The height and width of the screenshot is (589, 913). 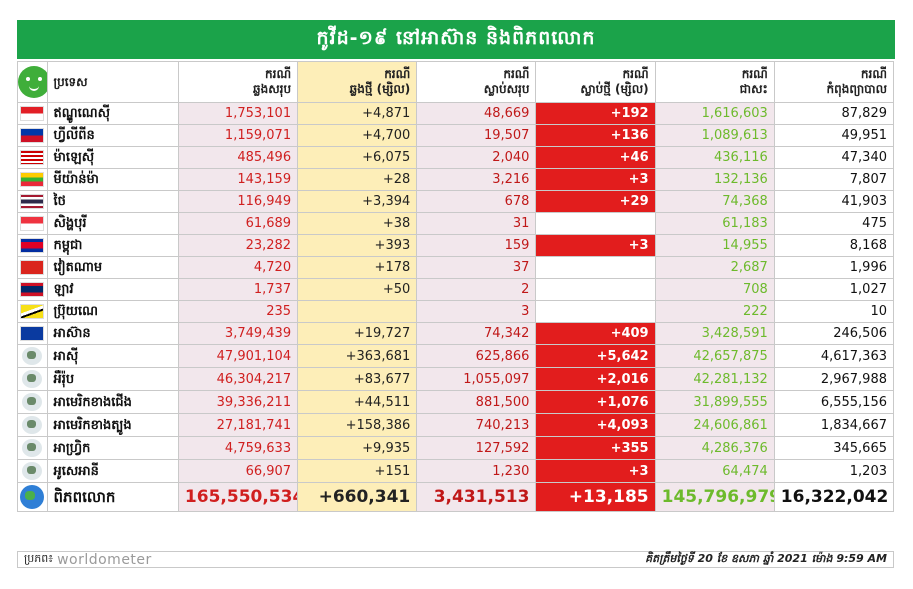 What do you see at coordinates (476, 448) in the screenshot?
I see `total-deaths: 127,592` at bounding box center [476, 448].